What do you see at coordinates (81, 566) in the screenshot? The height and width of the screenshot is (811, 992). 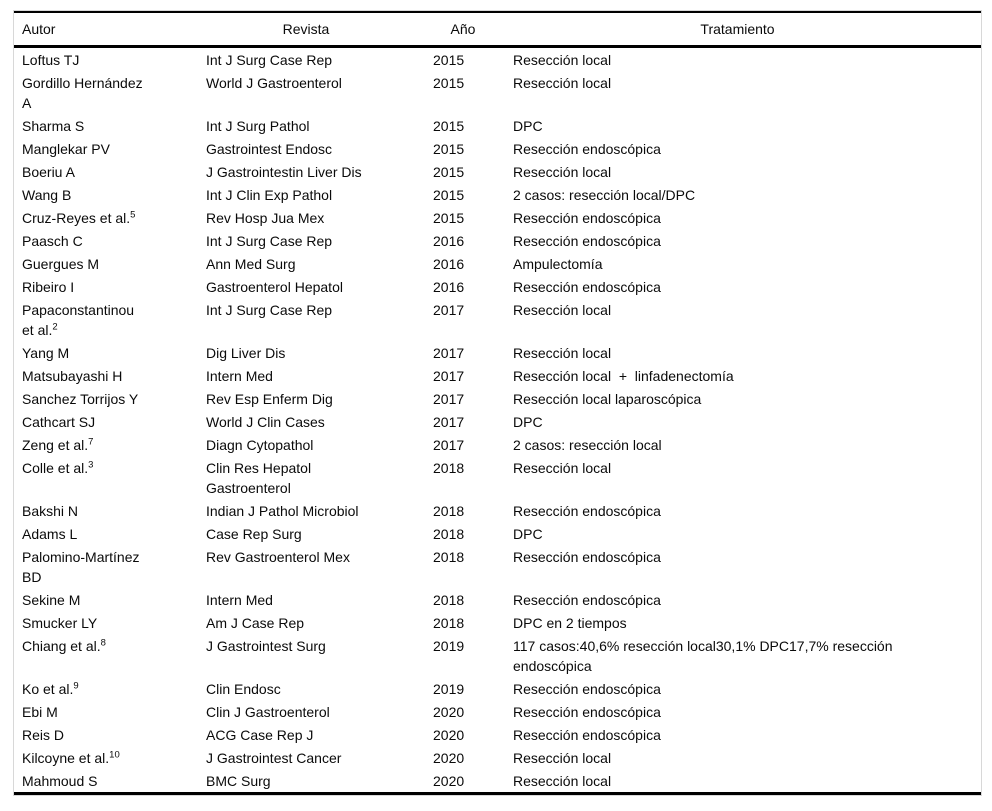 I see `cell-autor: Palomino-Martínez BD` at bounding box center [81, 566].